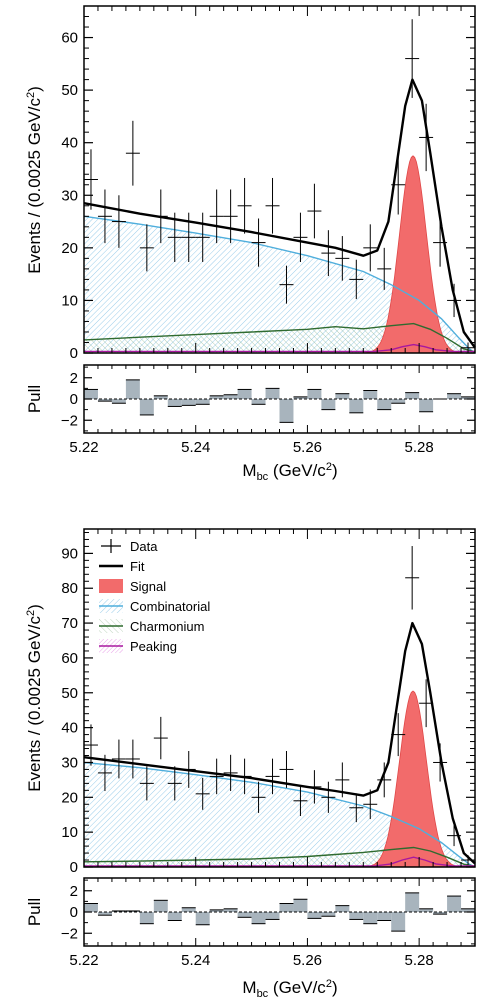 The image size is (485, 1004). What do you see at coordinates (144, 546) in the screenshot?
I see `svg-text: Data` at bounding box center [144, 546].